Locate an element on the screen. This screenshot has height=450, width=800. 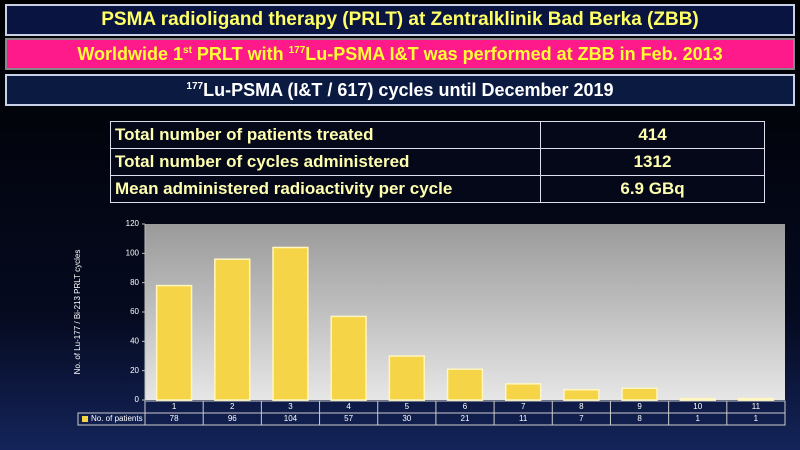
legend-cell is located at coordinates (111, 419).